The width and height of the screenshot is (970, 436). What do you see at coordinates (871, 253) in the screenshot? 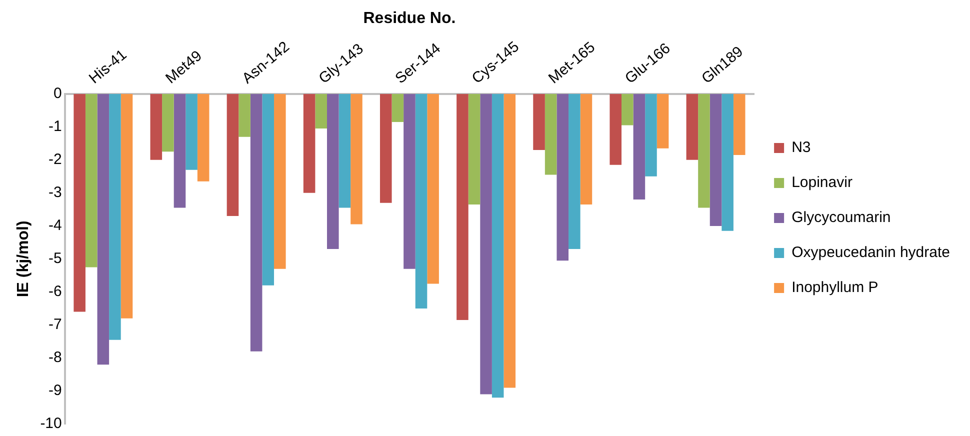
I see `legend-label: Oxypeucedanin hydrate` at bounding box center [871, 253].